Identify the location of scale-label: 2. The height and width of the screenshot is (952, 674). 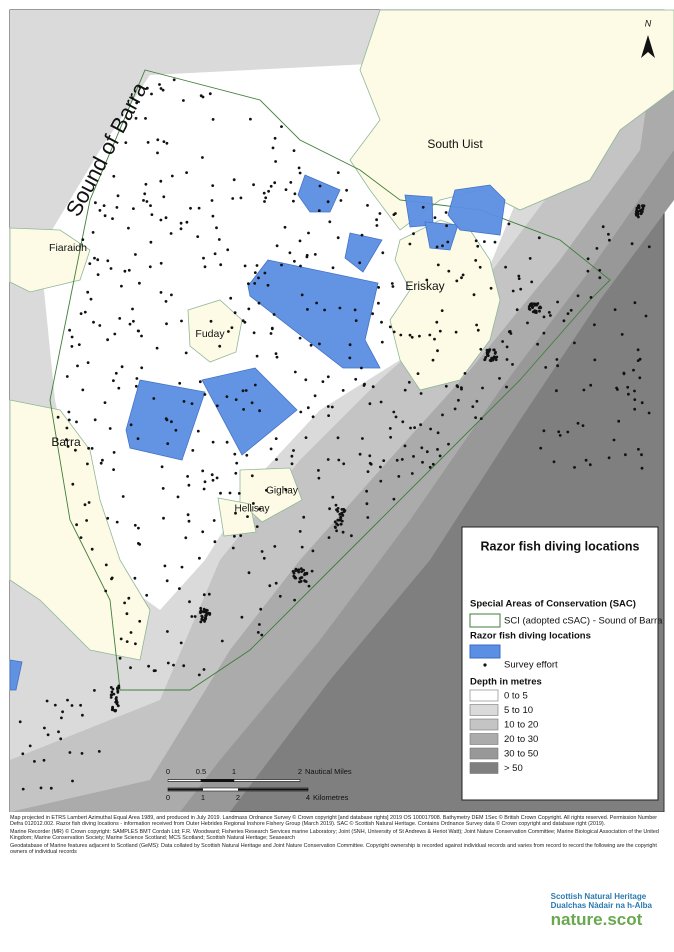
(300, 771).